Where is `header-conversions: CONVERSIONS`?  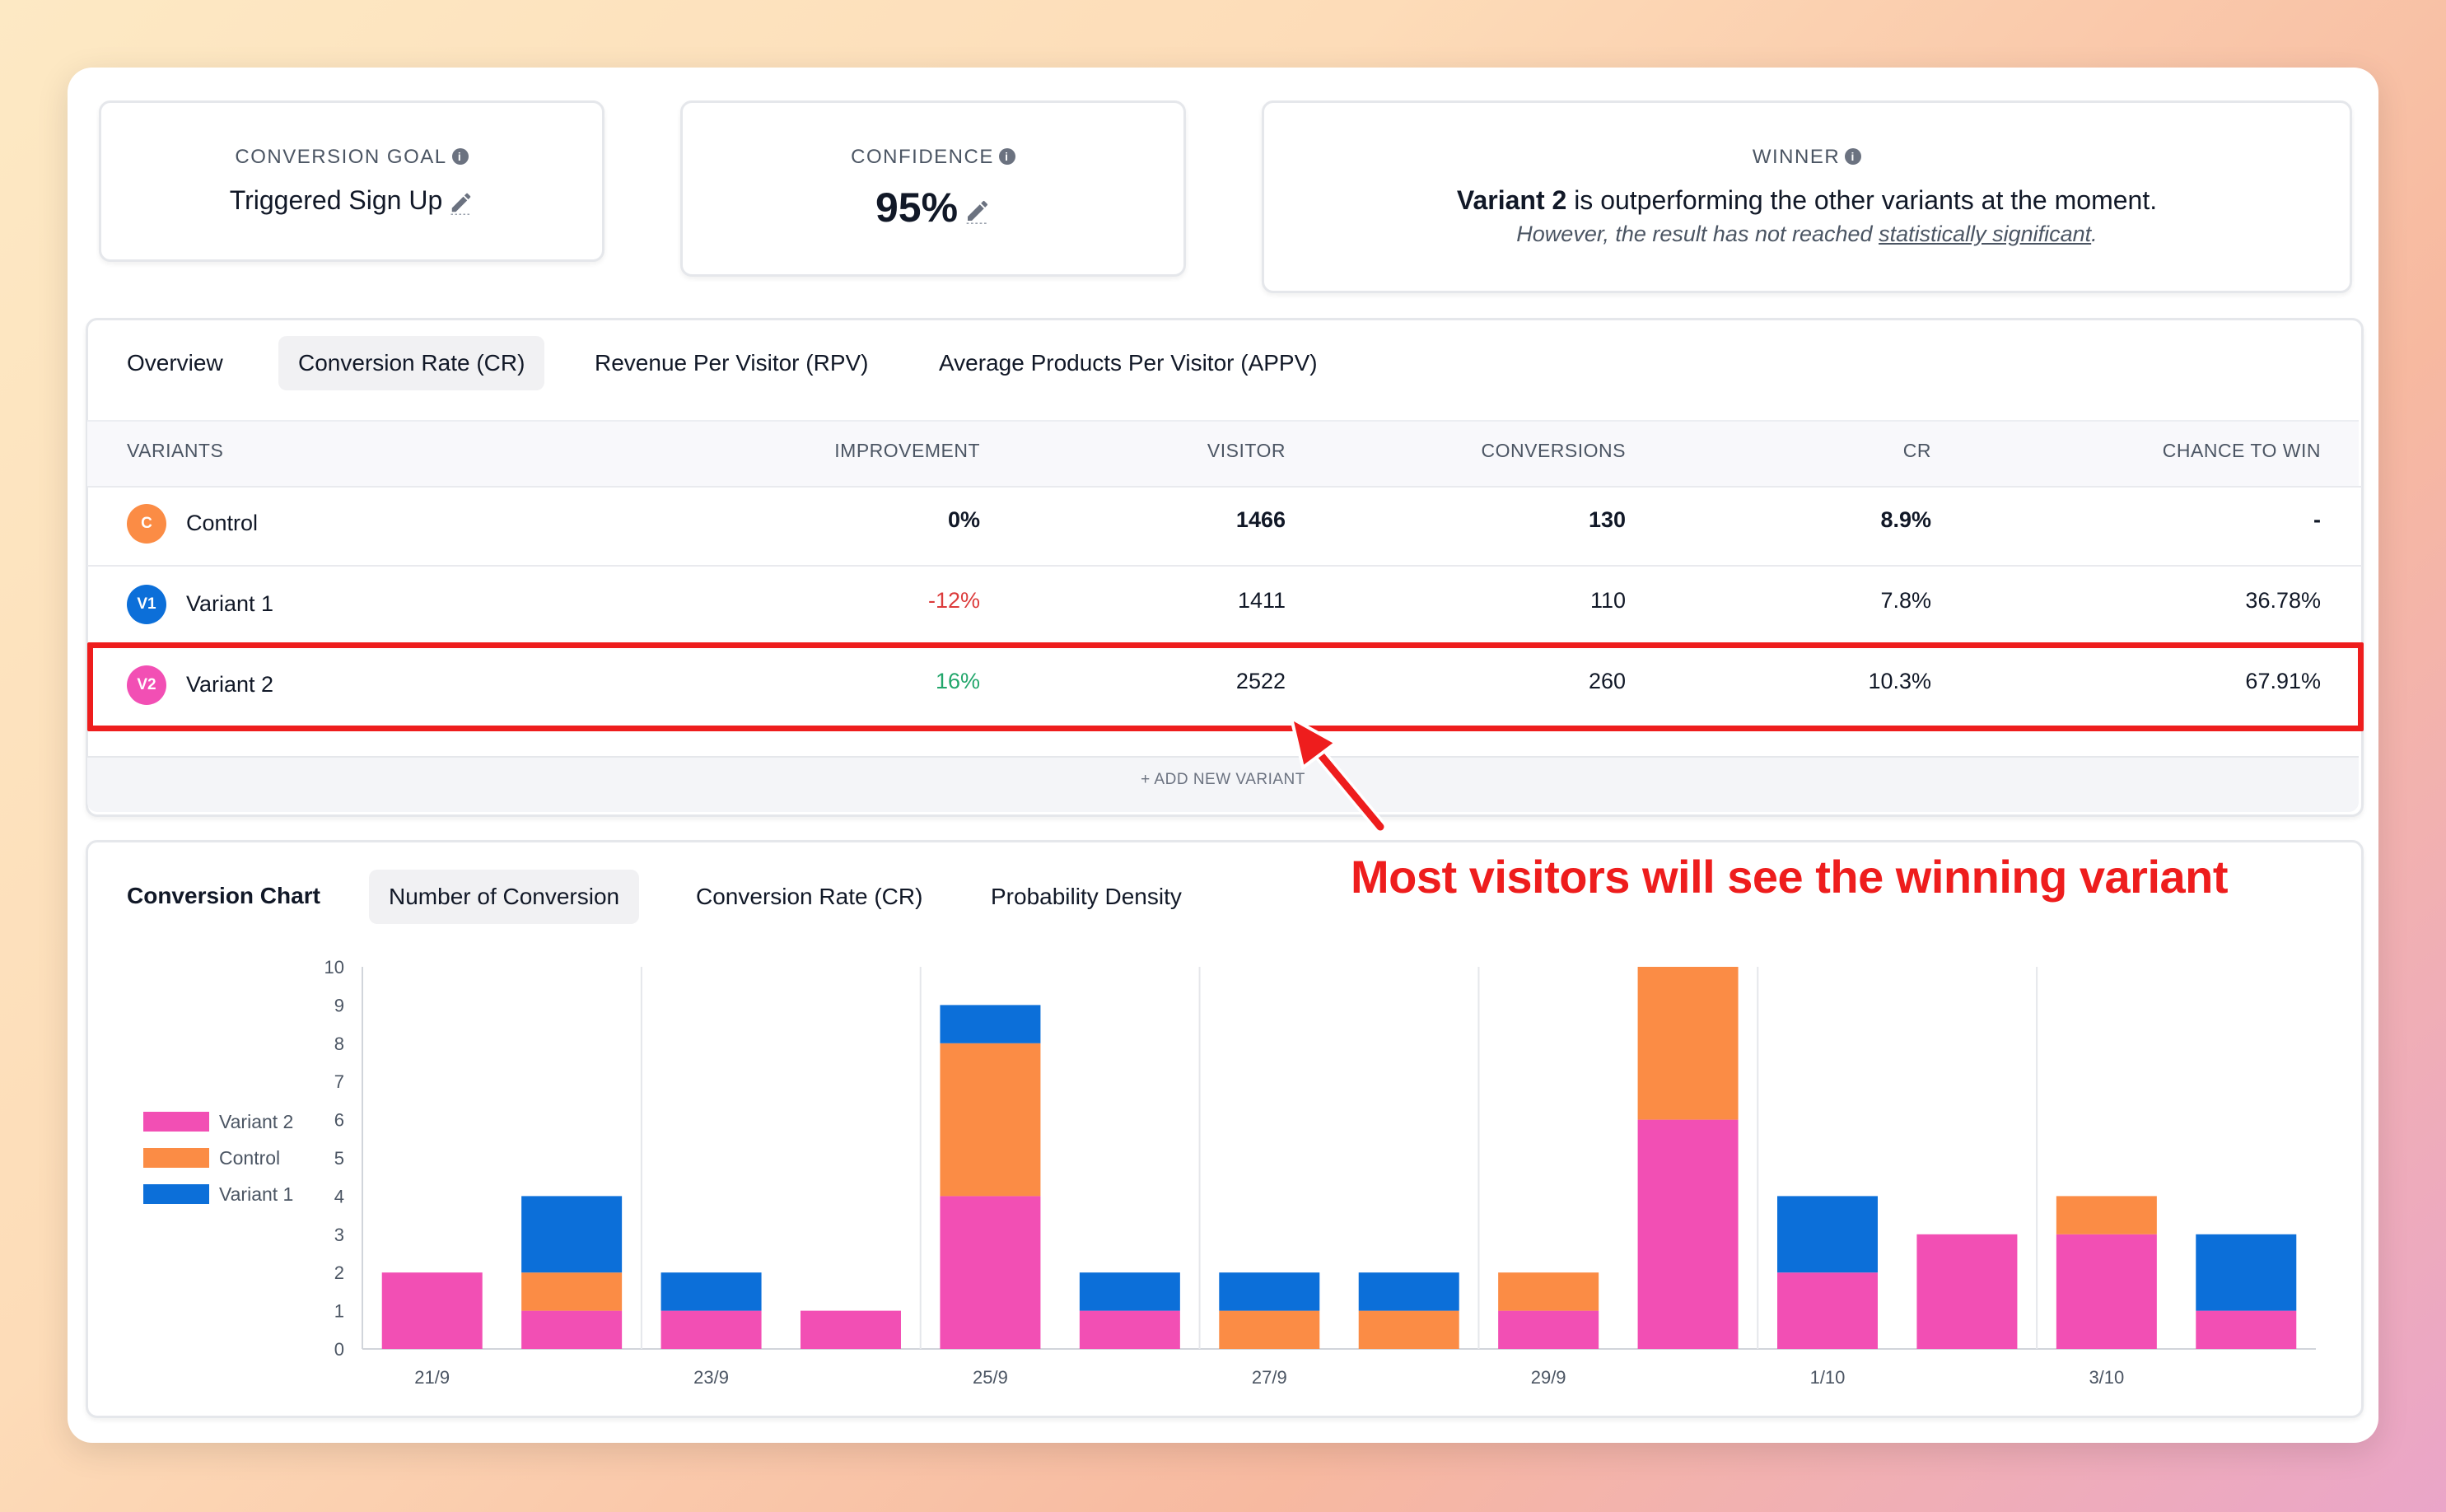
header-conversions: CONVERSIONS is located at coordinates (1554, 450).